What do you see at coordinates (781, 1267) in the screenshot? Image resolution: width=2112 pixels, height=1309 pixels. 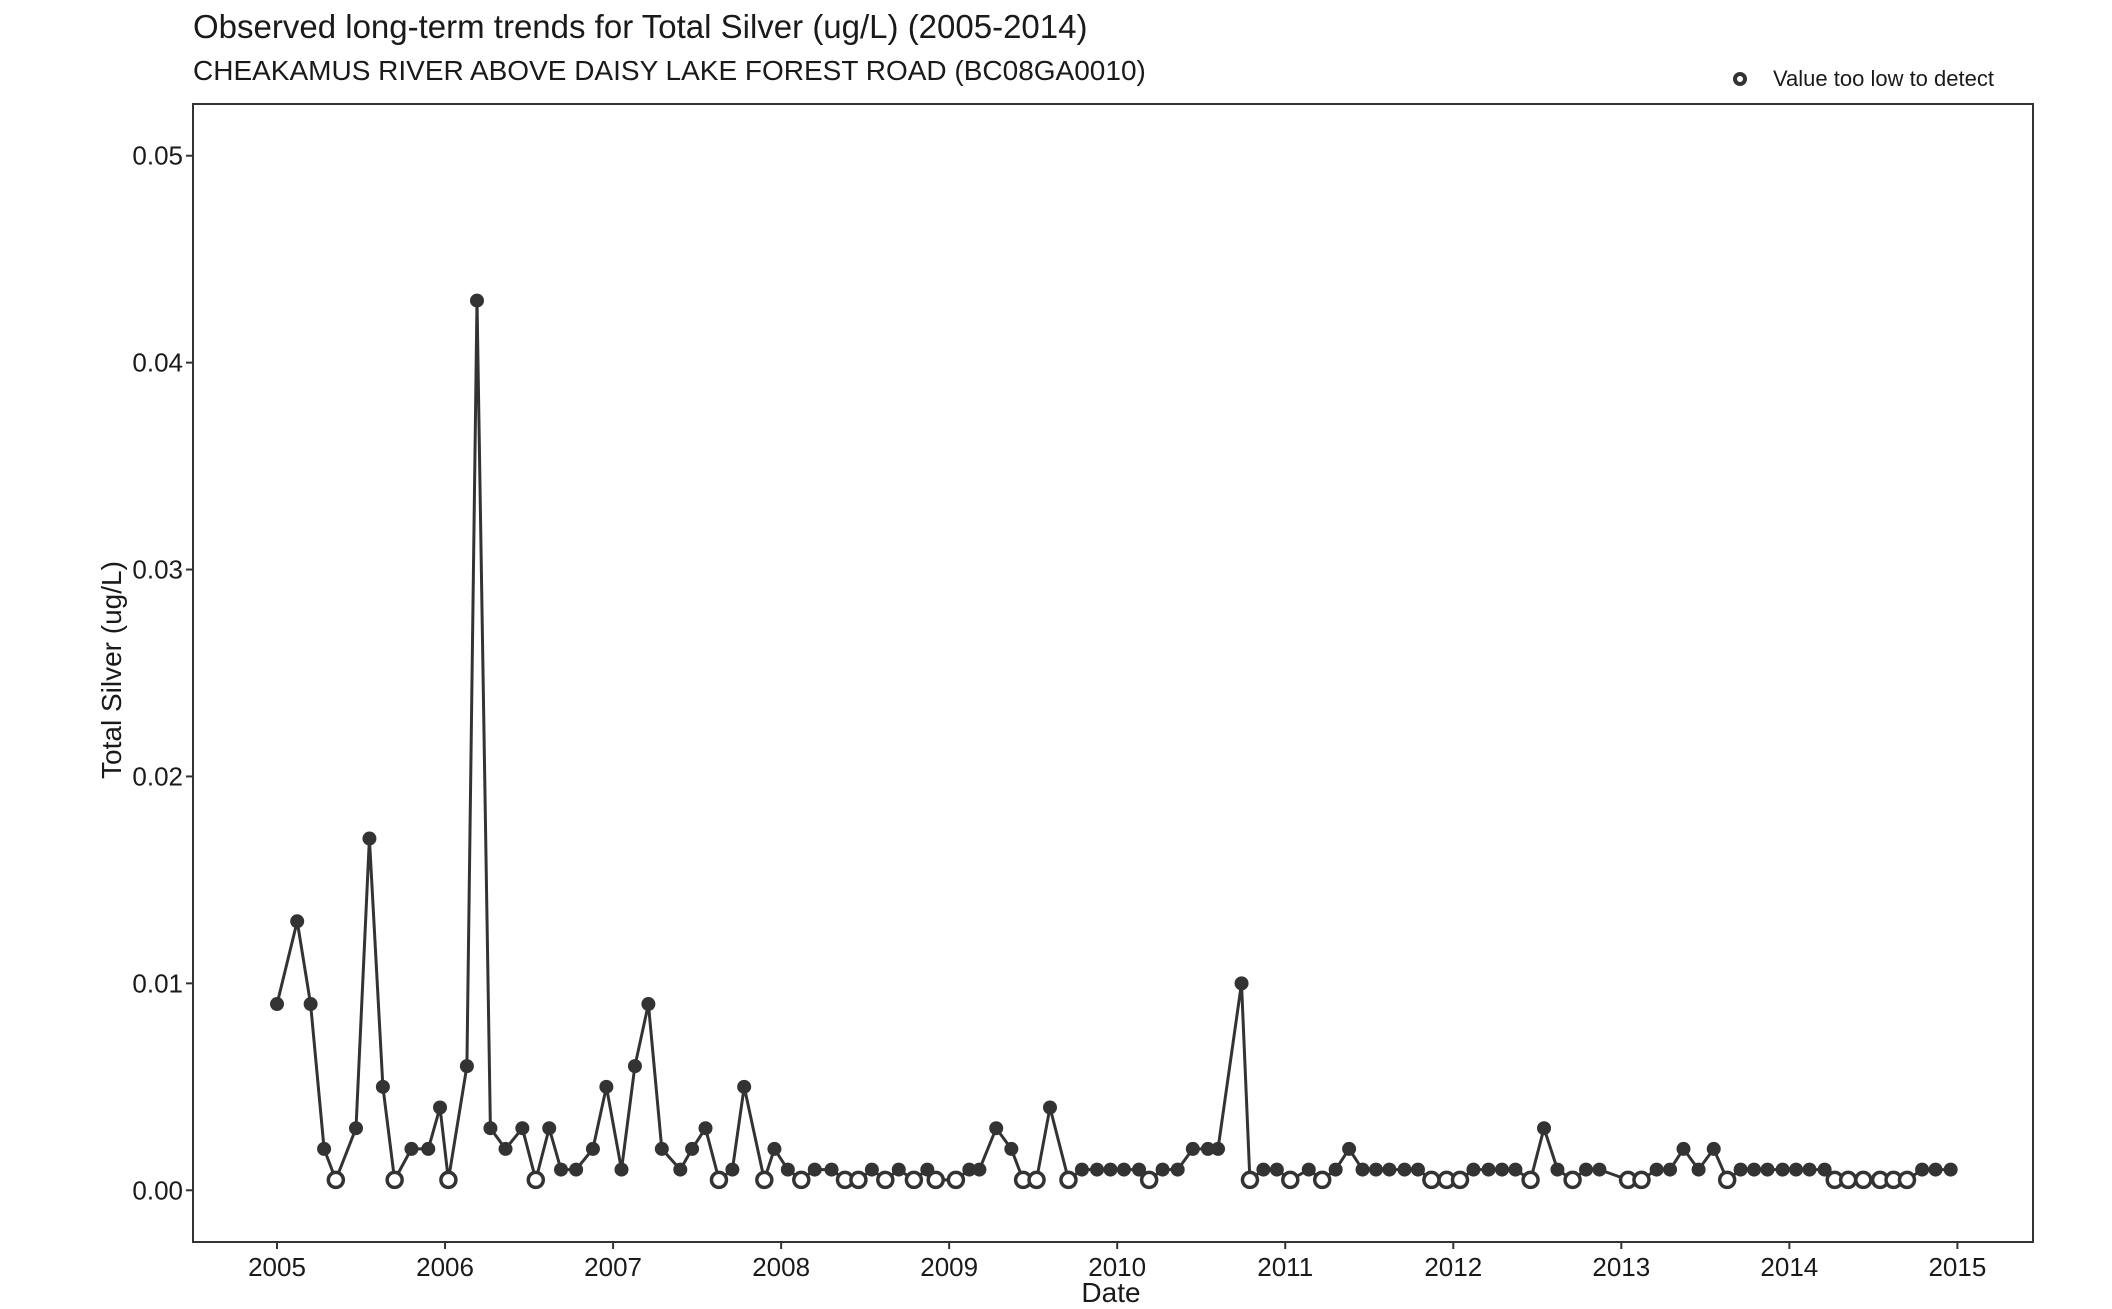 I see `x-tick-label: 2008` at bounding box center [781, 1267].